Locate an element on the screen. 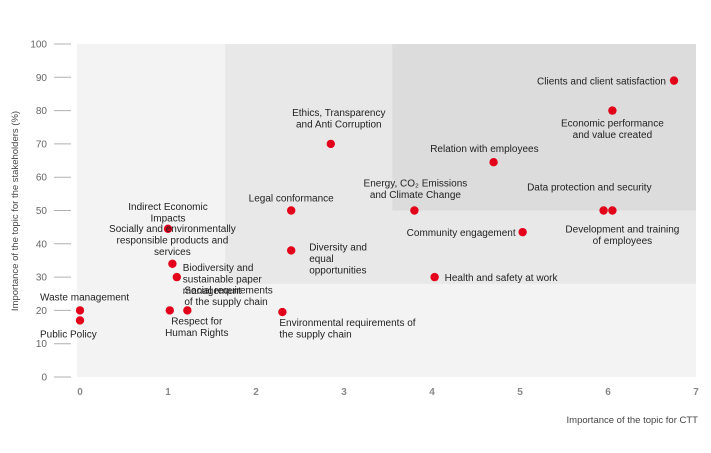 Image resolution: width=711 pixels, height=453 pixels. point-label: Indirect Economic Impacts is located at coordinates (167, 213).